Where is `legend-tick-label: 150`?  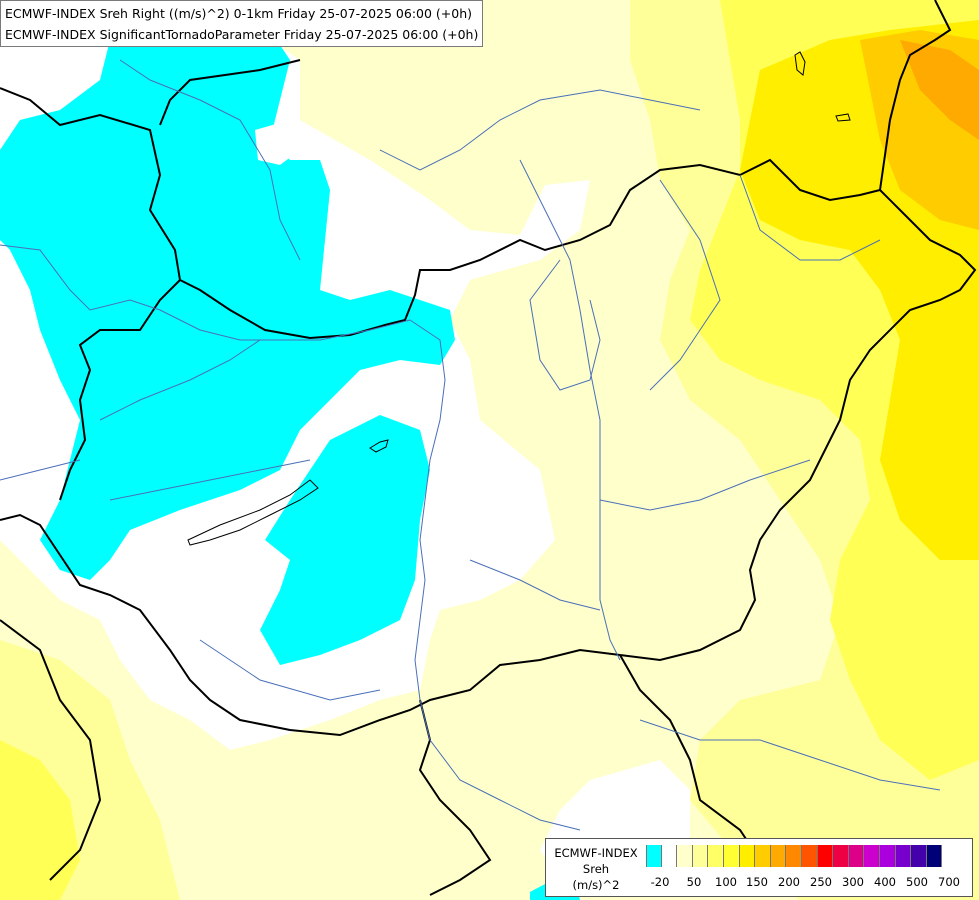
legend-tick-label: 150 is located at coordinates (757, 882).